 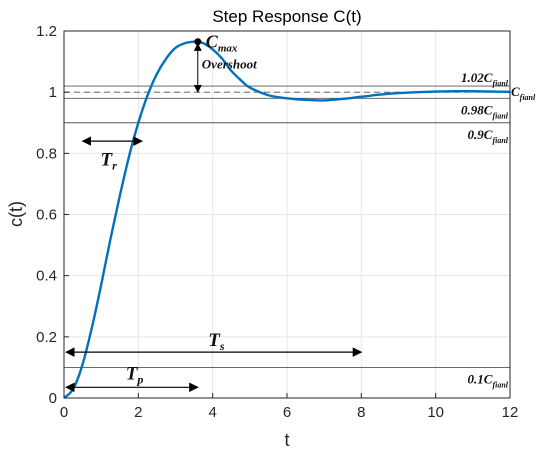 I want to click on x-tick-label: 12, so click(x=510, y=412).